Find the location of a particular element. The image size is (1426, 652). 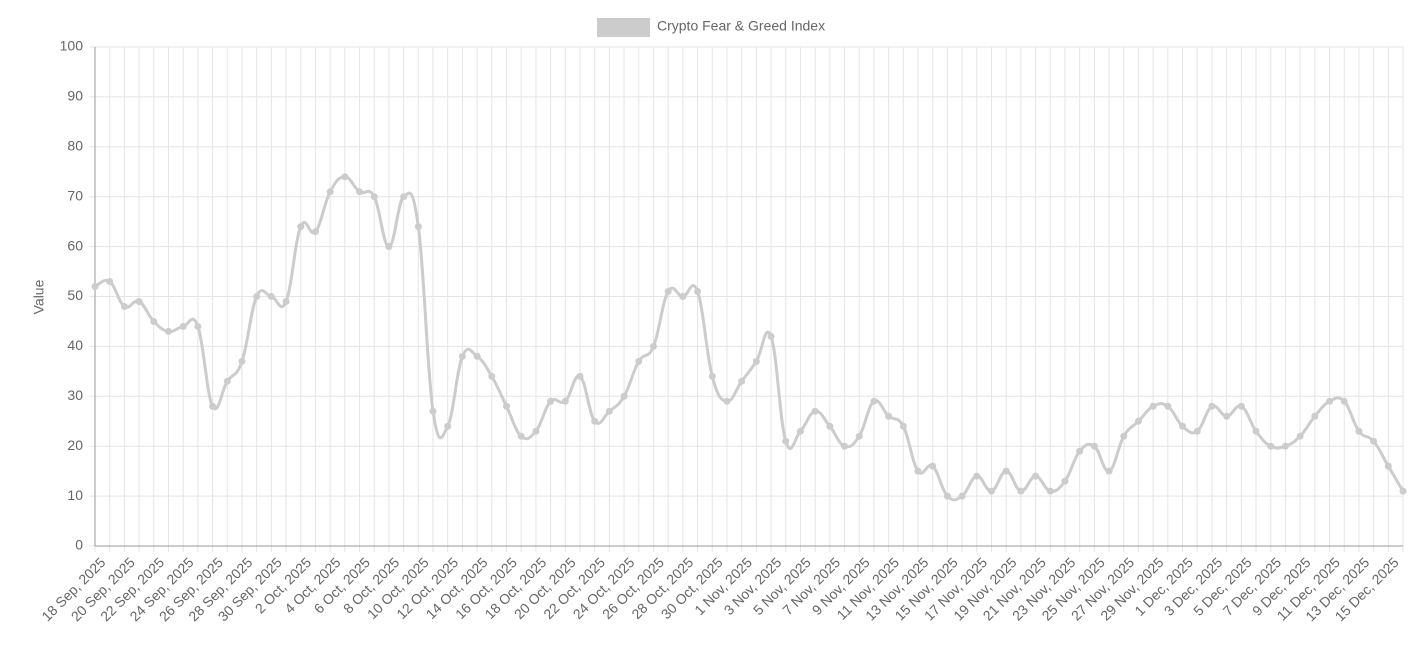

legend-label: Crypto Fear & Greed Index is located at coordinates (741, 26).